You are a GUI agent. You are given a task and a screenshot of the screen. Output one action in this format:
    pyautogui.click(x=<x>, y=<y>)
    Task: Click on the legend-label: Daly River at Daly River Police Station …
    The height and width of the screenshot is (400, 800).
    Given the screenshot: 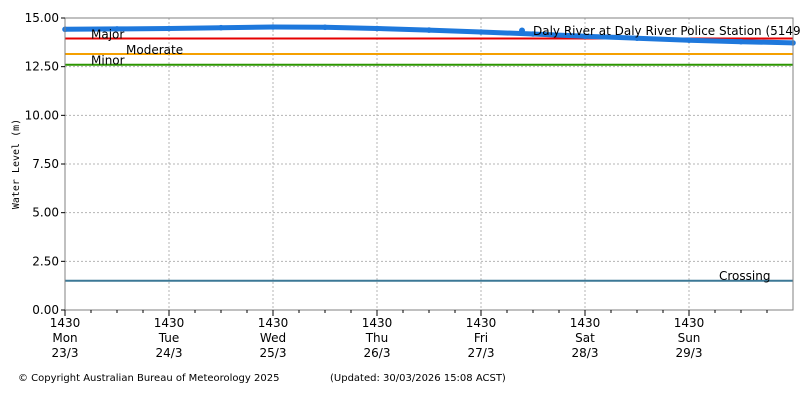 What is the action you would take?
    pyautogui.click(x=666, y=31)
    